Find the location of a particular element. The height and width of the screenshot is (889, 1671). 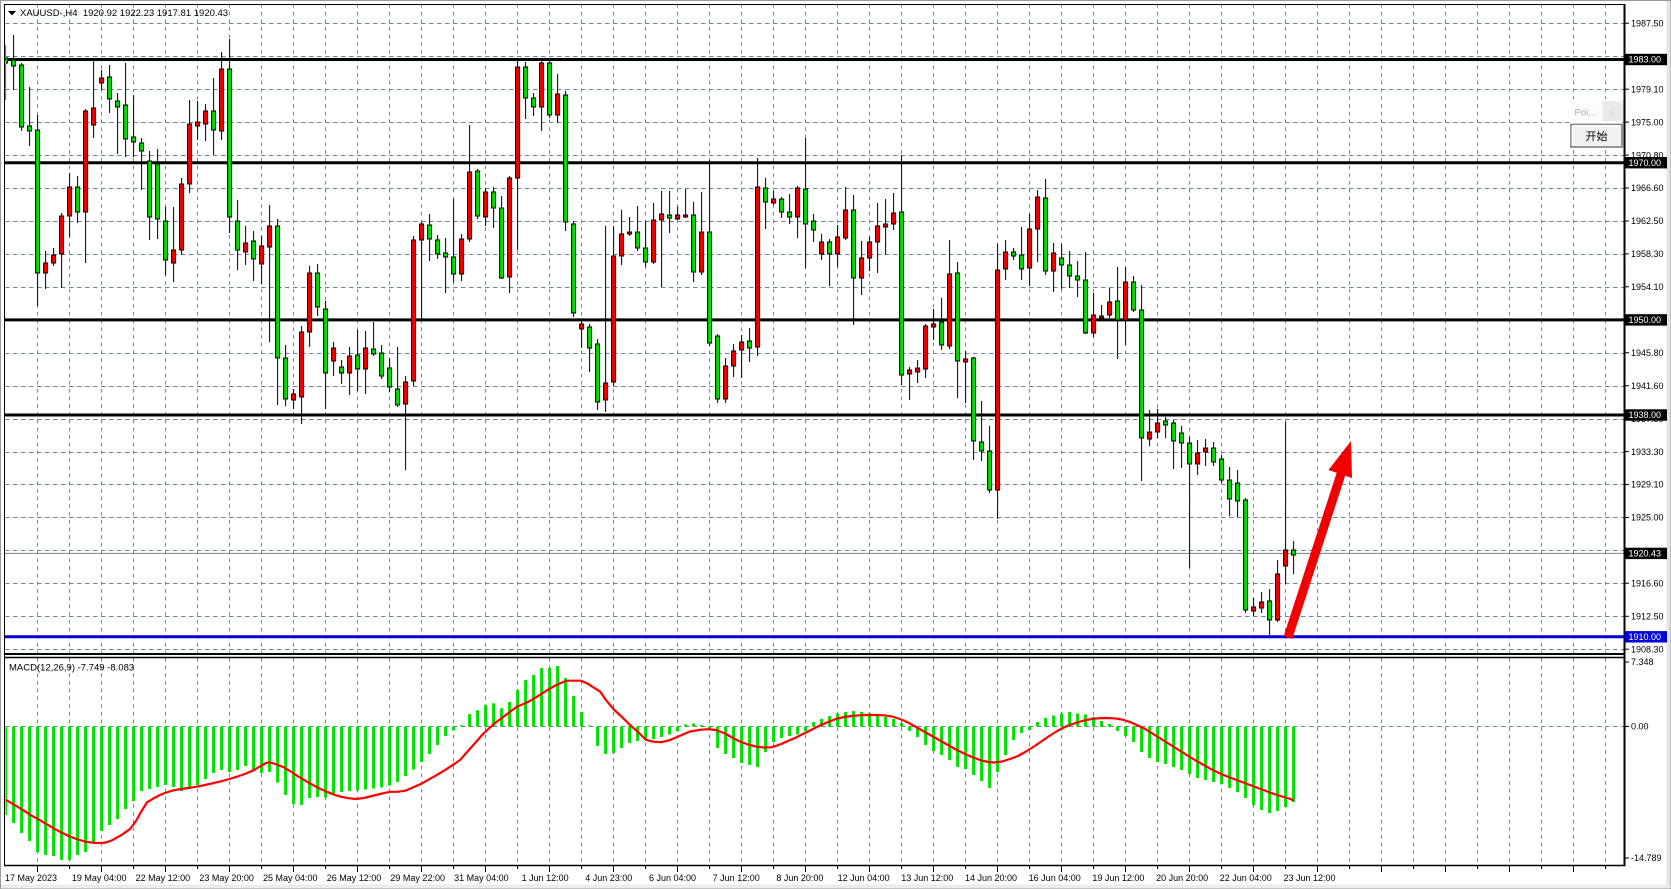

svg-text: 20 Jun 20:00 is located at coordinates (1182, 878).